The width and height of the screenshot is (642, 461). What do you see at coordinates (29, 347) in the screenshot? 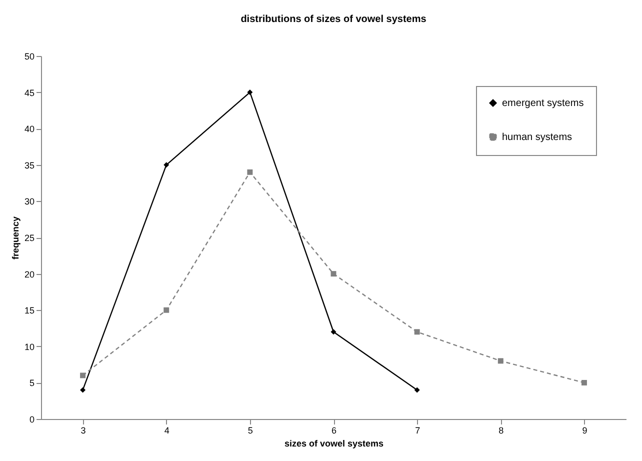
I see `y-tick-label: 10` at bounding box center [29, 347].